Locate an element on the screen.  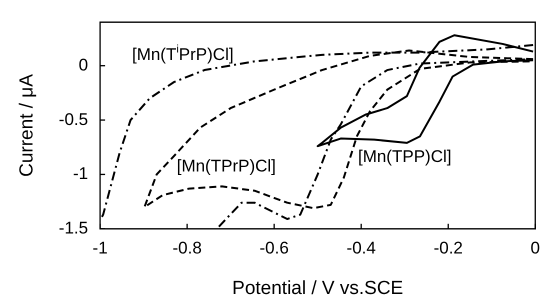
x-tick-label: 0 is located at coordinates (535, 248).